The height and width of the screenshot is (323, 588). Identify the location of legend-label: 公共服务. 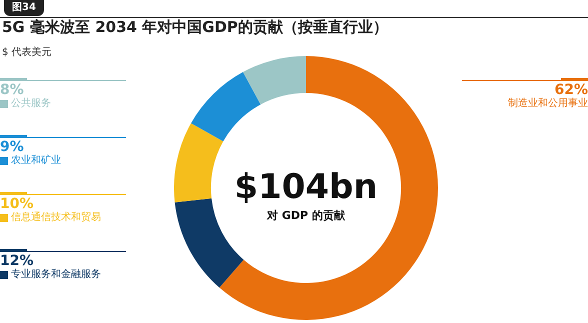
(31, 104).